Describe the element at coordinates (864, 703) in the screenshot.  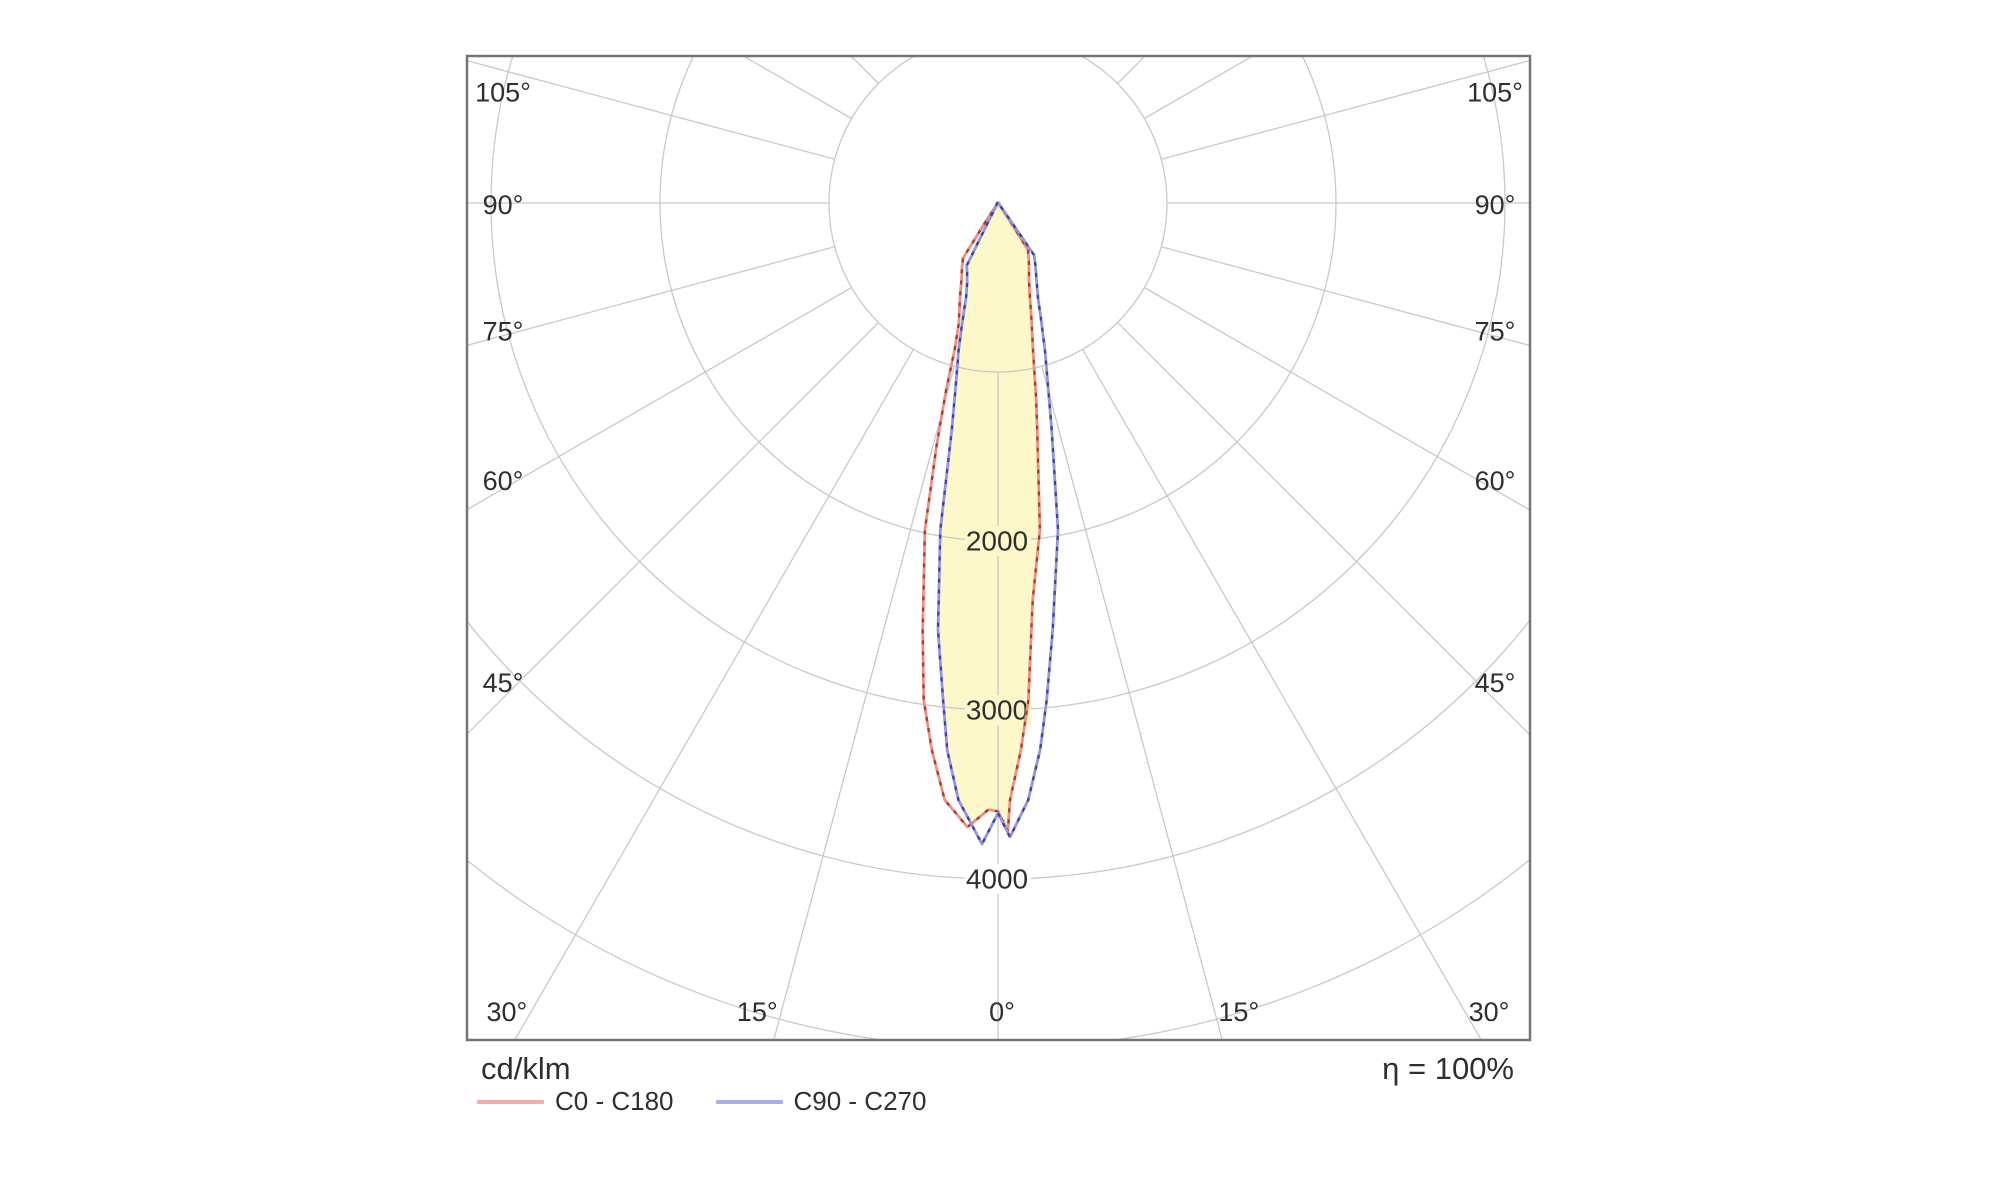
I see `grid-spoke--15` at that location.